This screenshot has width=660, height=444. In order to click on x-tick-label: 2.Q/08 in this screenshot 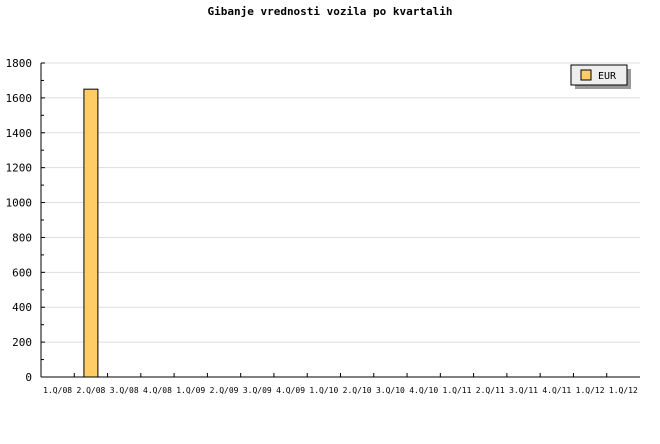, I will do `click(90, 390)`.